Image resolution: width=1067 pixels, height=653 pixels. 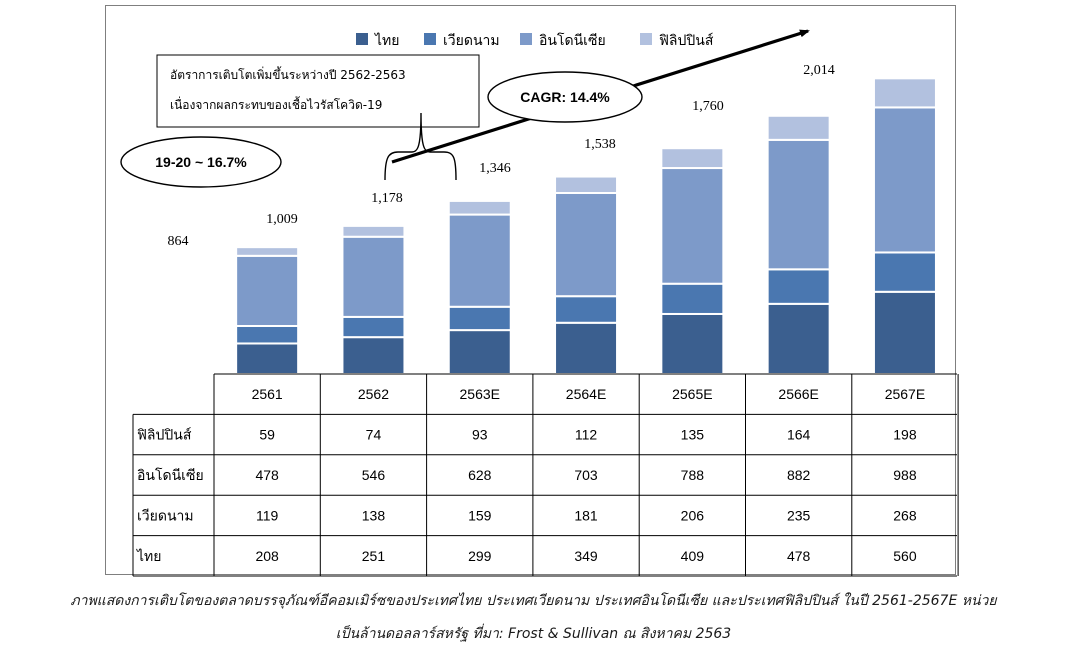 I want to click on table-cell: 164, so click(x=799, y=435).